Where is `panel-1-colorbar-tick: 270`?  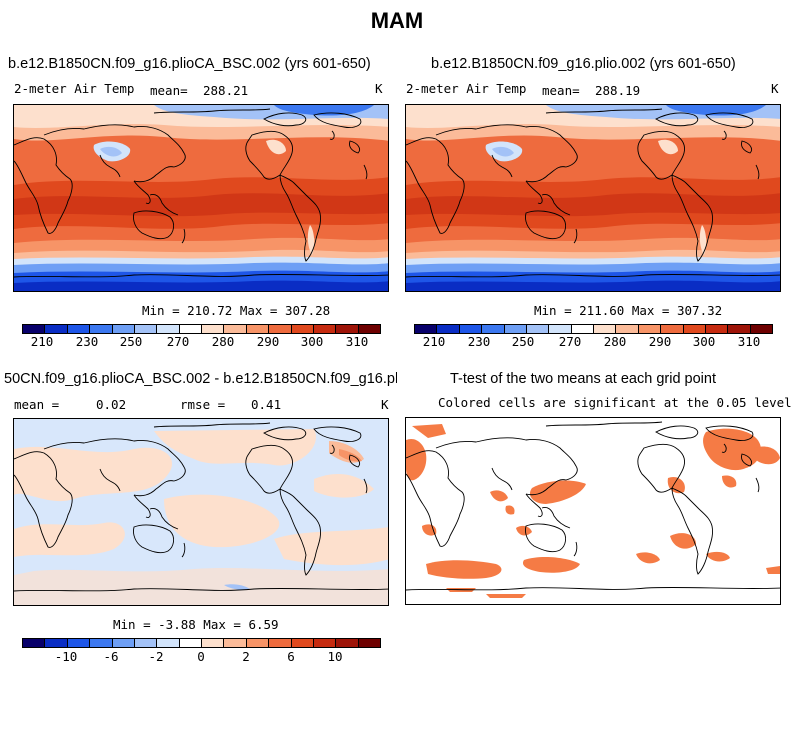
panel-1-colorbar-tick: 270 is located at coordinates (178, 341).